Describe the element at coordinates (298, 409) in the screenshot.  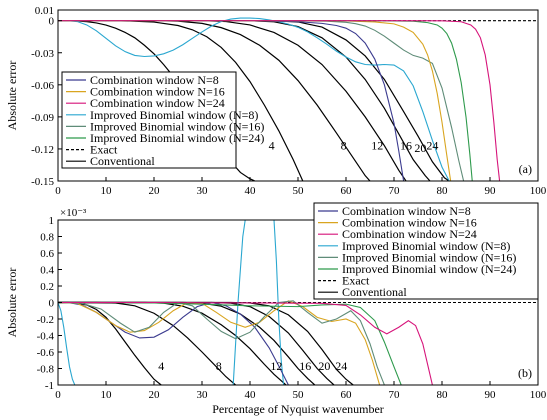
I see `x-axis-label: Percentage of Nyquist wavenumber` at that location.